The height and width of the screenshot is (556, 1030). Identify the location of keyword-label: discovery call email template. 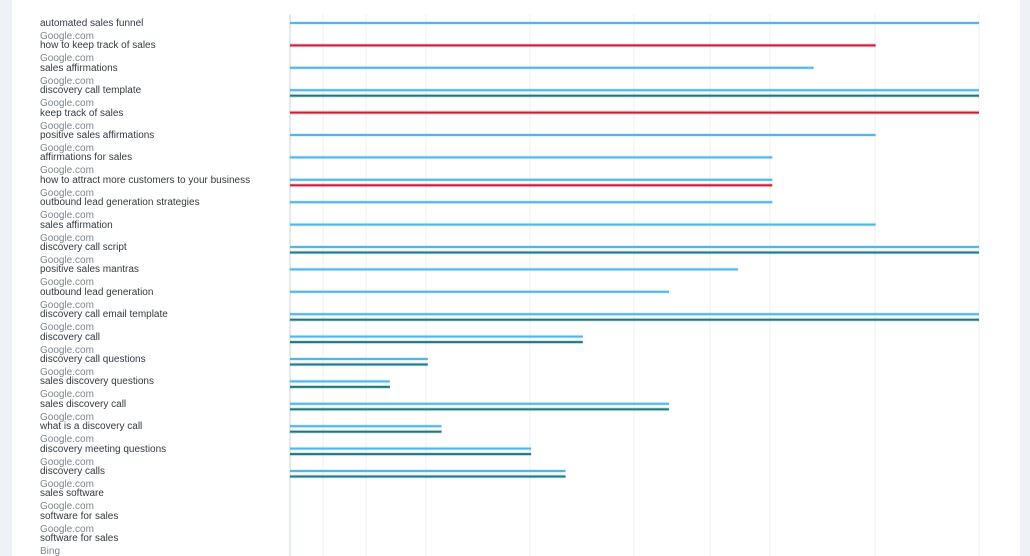
(104, 315).